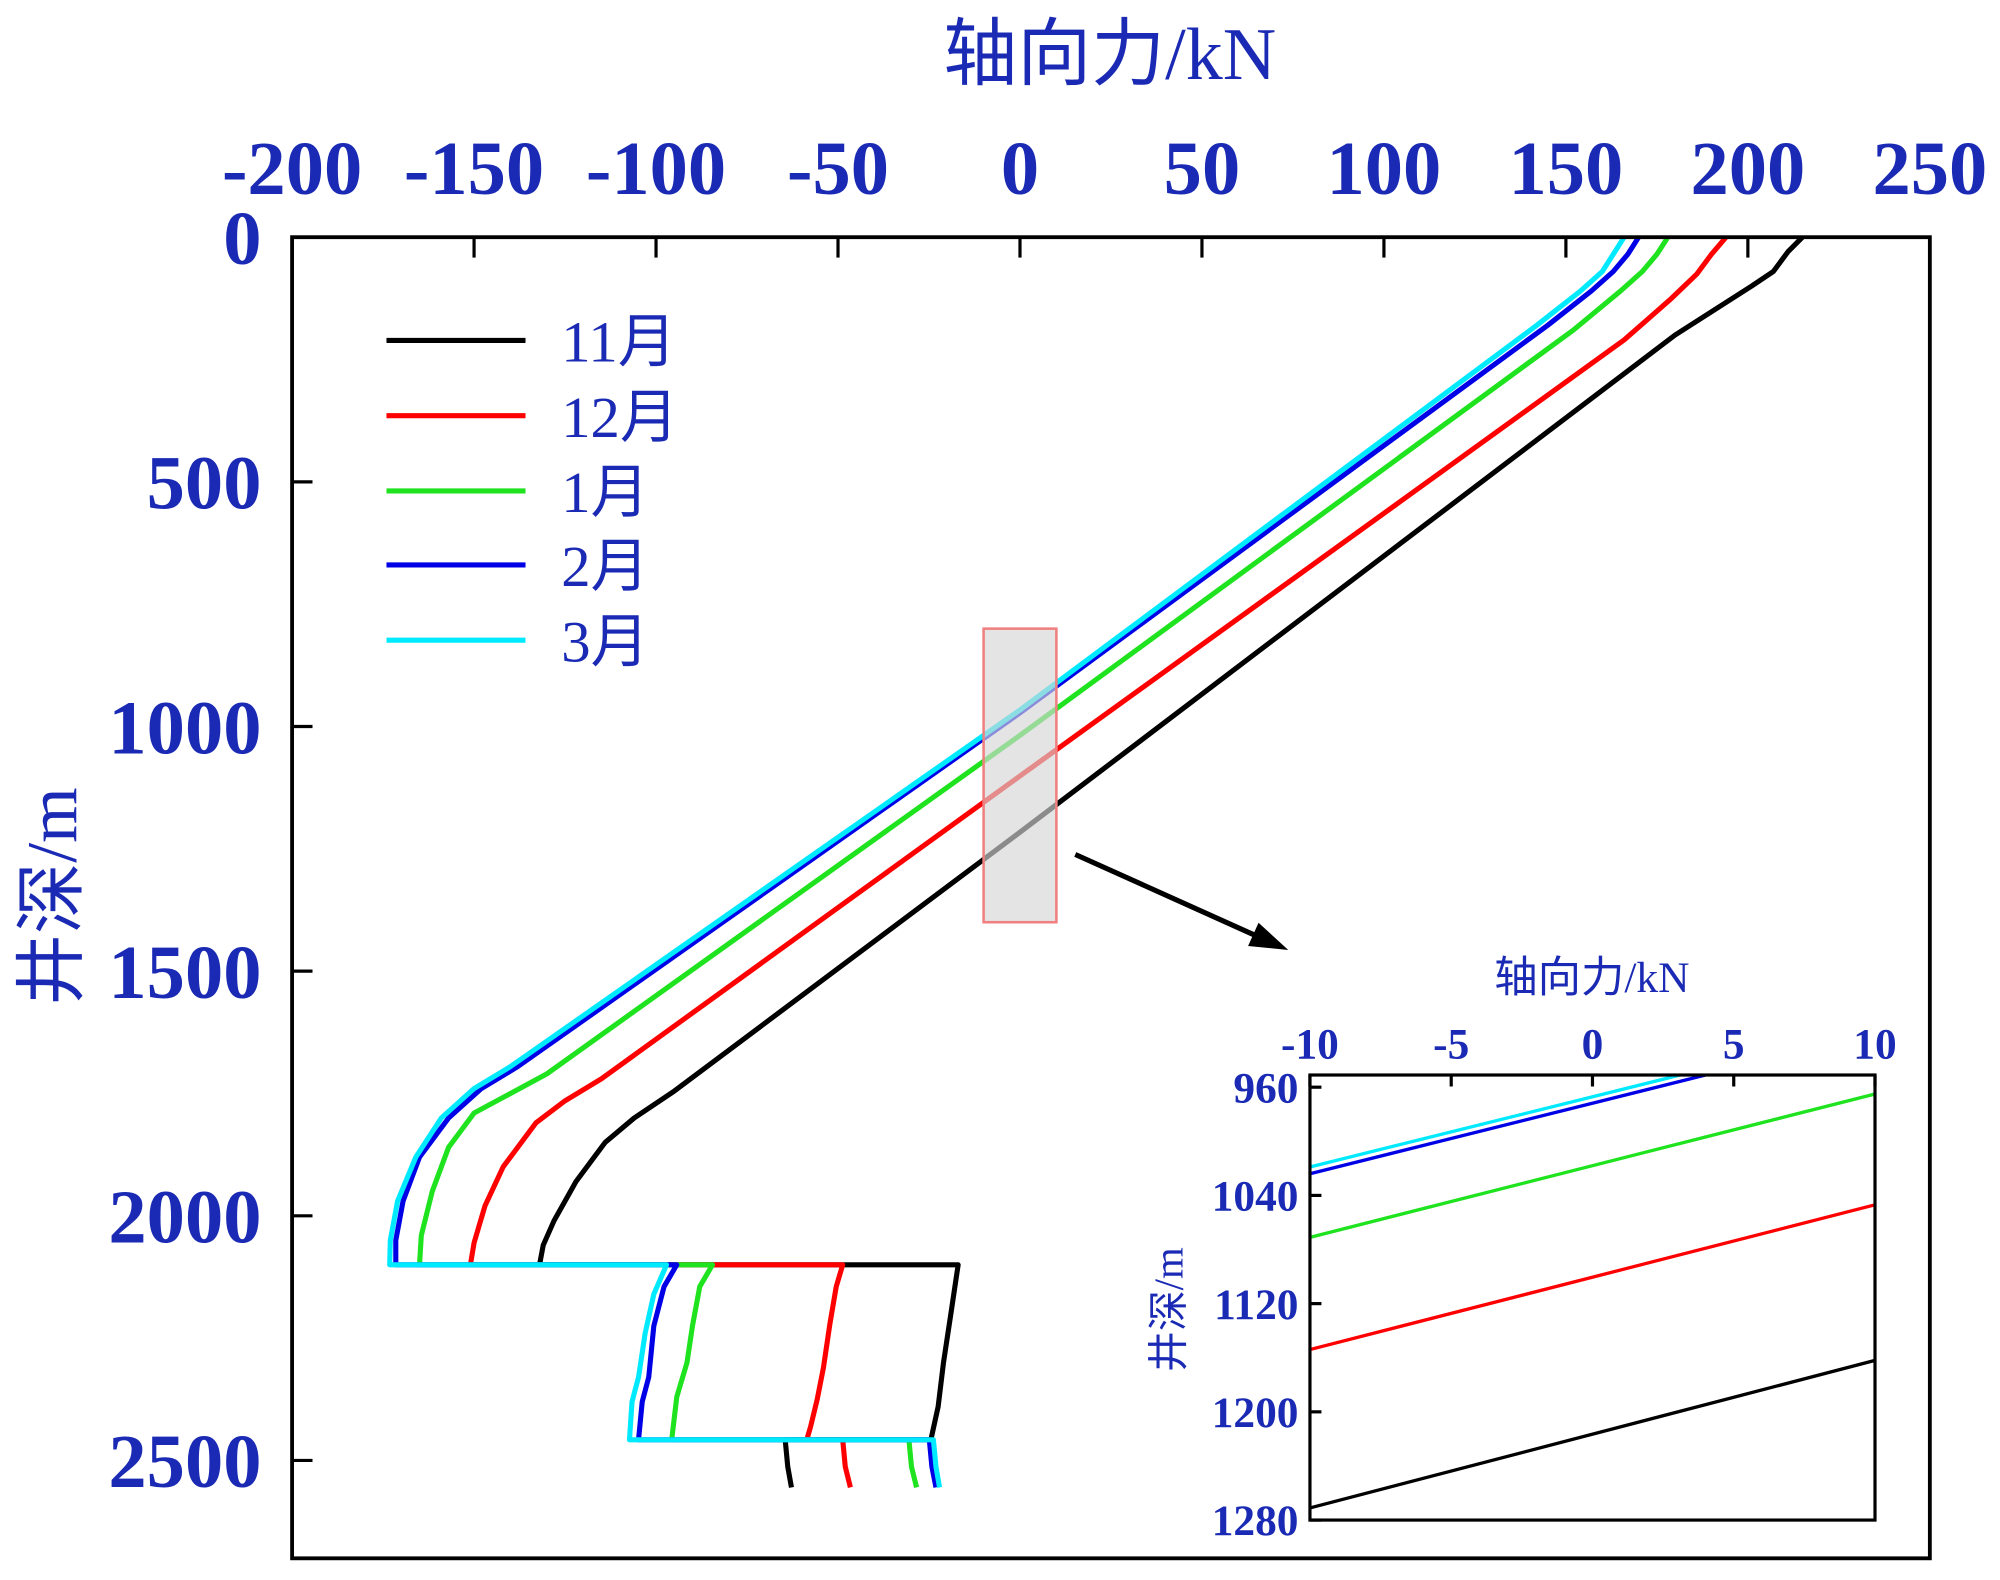  I want to click on main-y-tick-label: 2500, so click(184, 1461).